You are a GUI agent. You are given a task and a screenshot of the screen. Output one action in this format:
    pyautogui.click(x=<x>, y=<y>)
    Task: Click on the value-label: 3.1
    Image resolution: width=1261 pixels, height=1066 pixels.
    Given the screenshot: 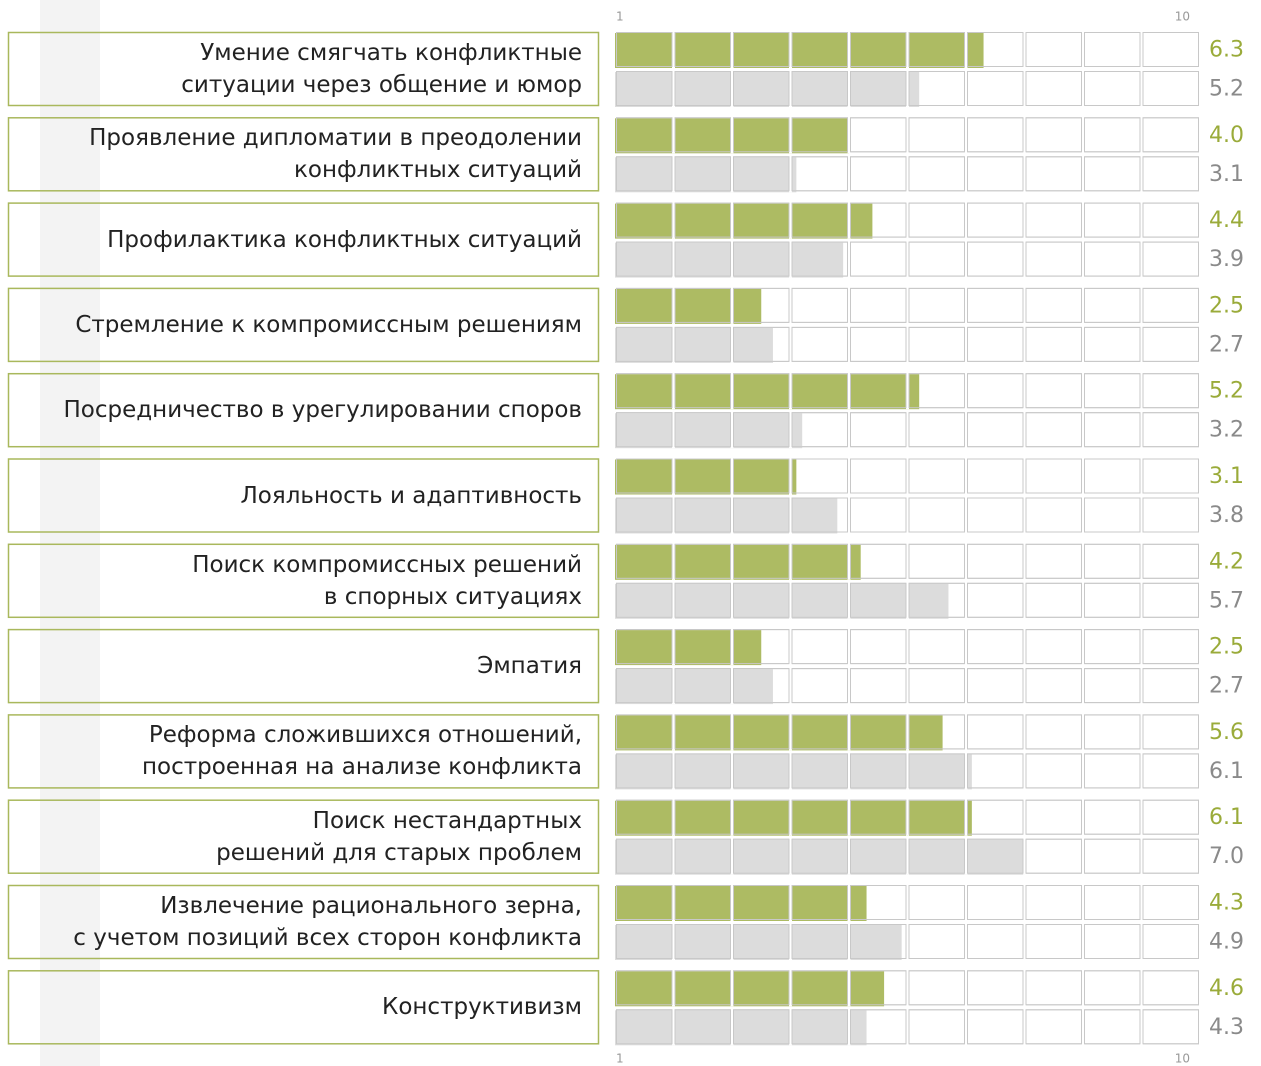 What is the action you would take?
    pyautogui.click(x=1226, y=476)
    